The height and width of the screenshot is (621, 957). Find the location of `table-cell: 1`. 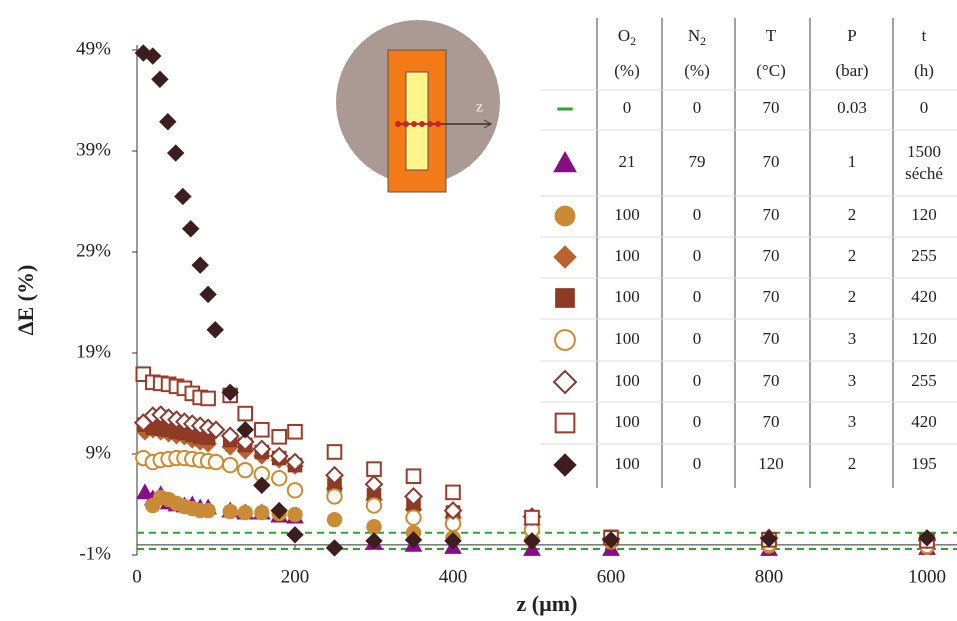

table-cell: 1 is located at coordinates (852, 161).